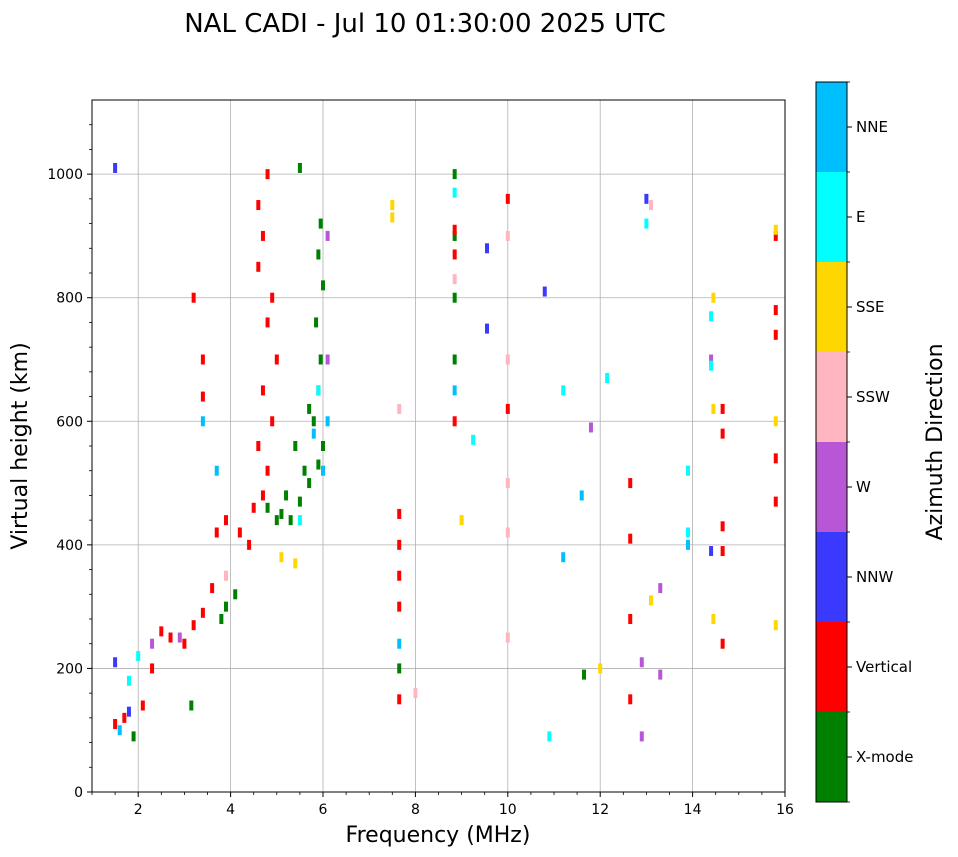  Describe the element at coordinates (860, 217) in the screenshot. I see `colorbar-tick-label: E` at that location.